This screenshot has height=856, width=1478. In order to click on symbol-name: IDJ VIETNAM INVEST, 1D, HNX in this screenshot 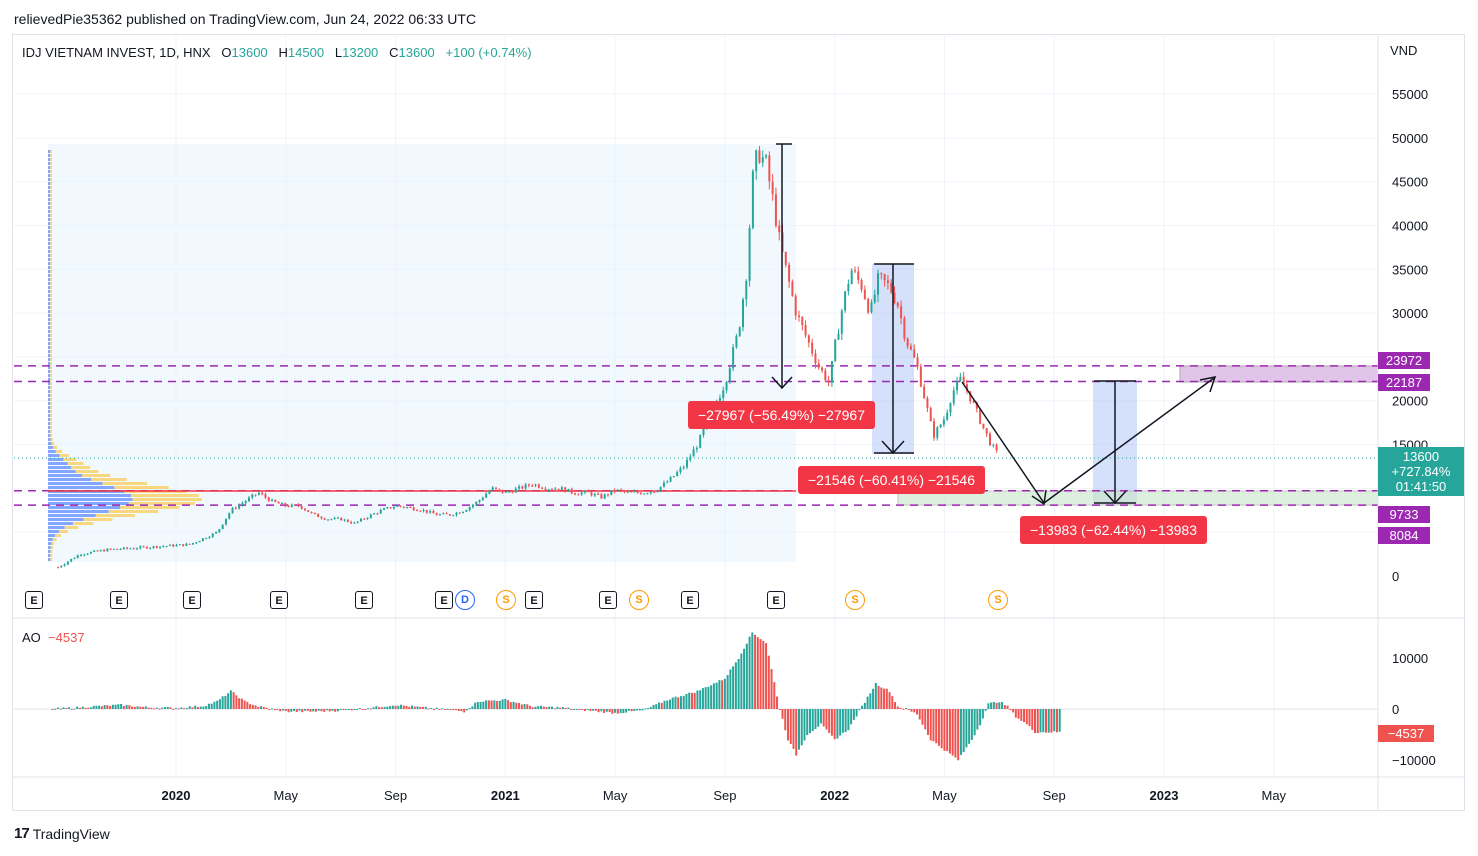, I will do `click(116, 52)`.